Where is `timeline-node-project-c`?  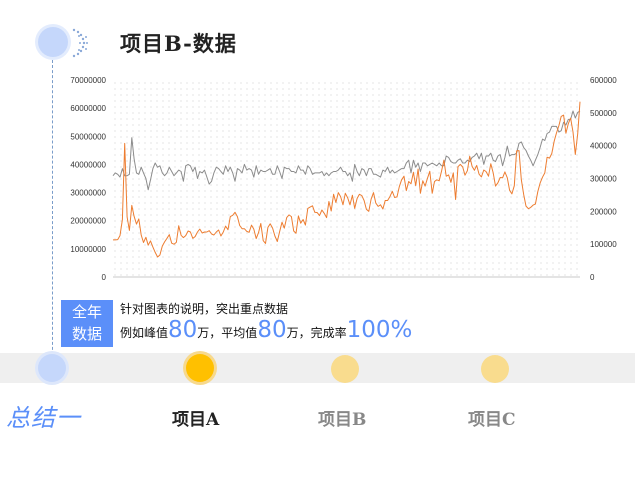 timeline-node-project-c is located at coordinates (495, 369).